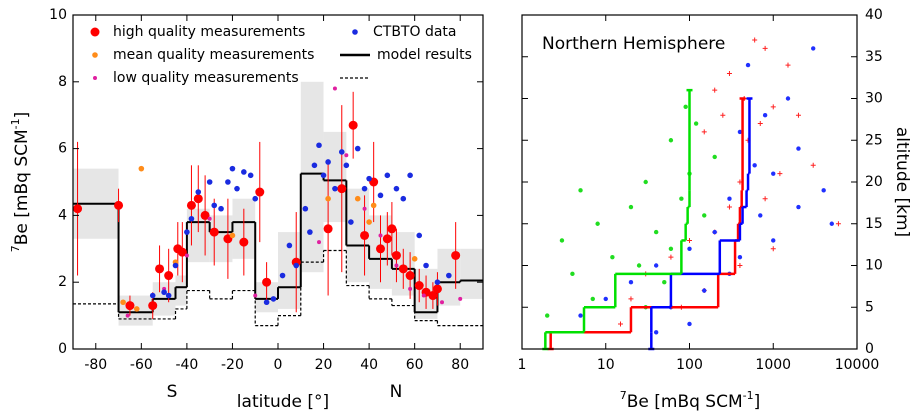 This screenshot has height=415, width=915. Describe the element at coordinates (206, 78) in the screenshot. I see `legend-label: low quality measurements` at that location.